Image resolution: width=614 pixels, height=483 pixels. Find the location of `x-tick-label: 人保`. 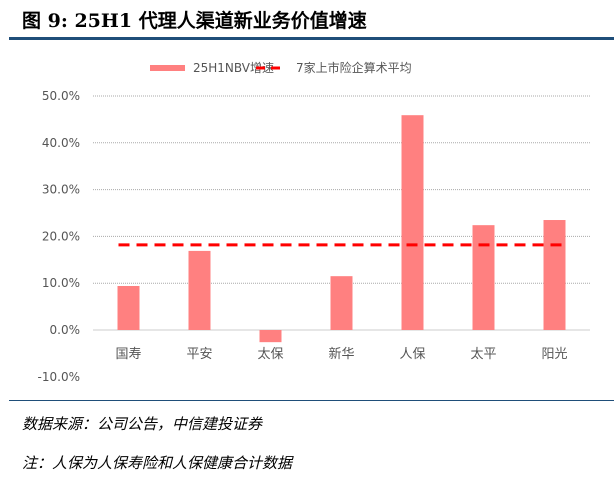

x-tick-label: 人保 is located at coordinates (412, 354).